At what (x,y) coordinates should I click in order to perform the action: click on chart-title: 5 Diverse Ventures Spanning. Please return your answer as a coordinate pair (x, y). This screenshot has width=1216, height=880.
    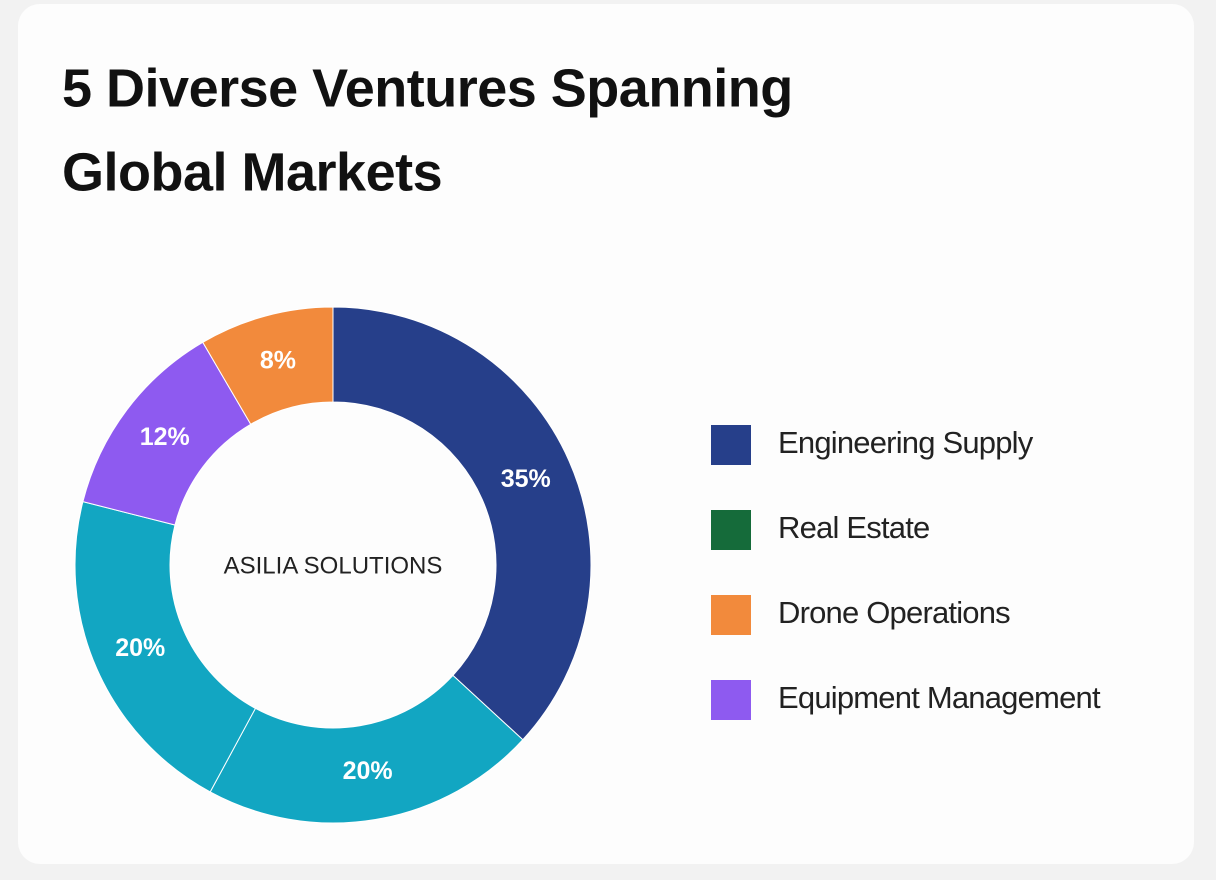
    Looking at the image, I should click on (427, 88).